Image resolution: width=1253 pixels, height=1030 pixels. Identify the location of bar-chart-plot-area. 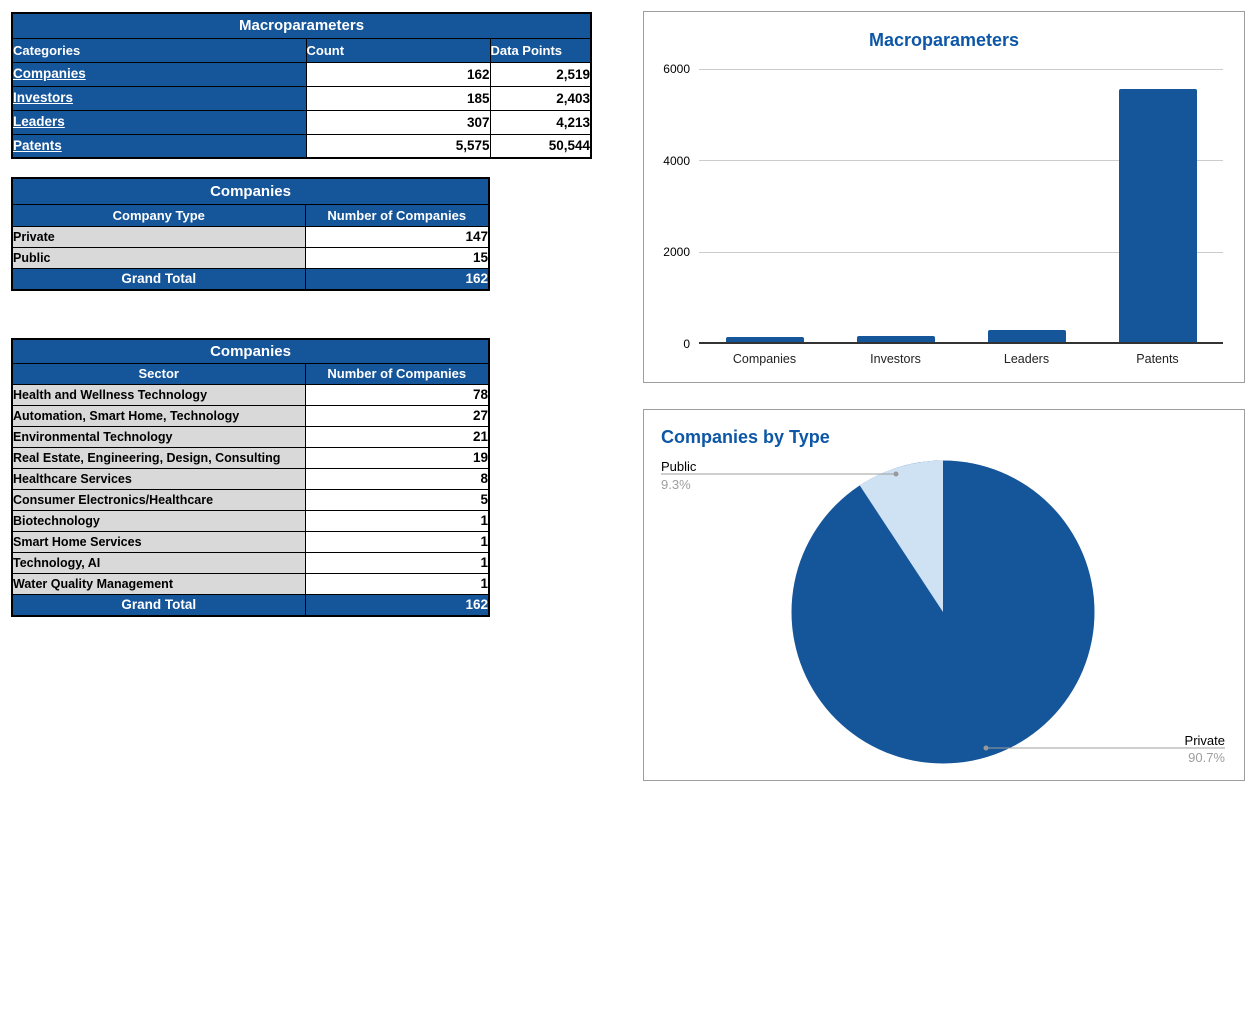
(961, 206).